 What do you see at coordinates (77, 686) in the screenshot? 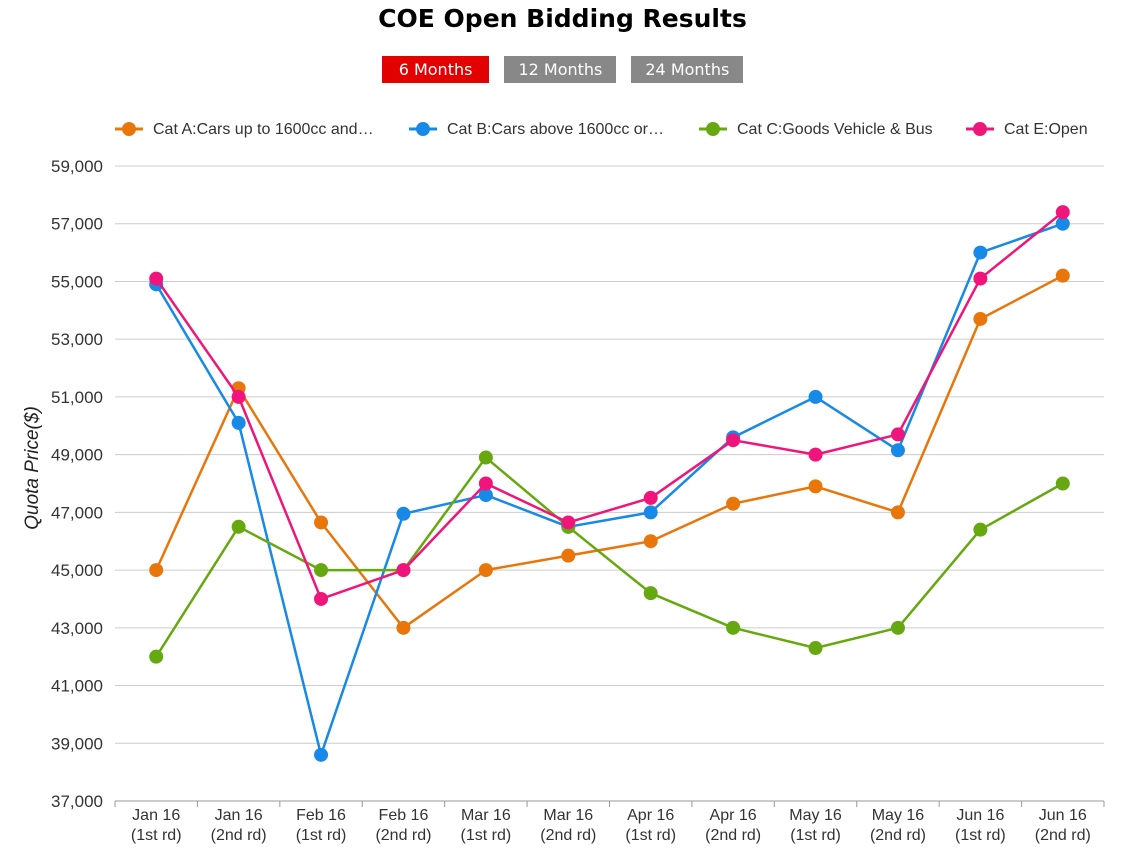
I see `y-tick-label: 41,000` at bounding box center [77, 686].